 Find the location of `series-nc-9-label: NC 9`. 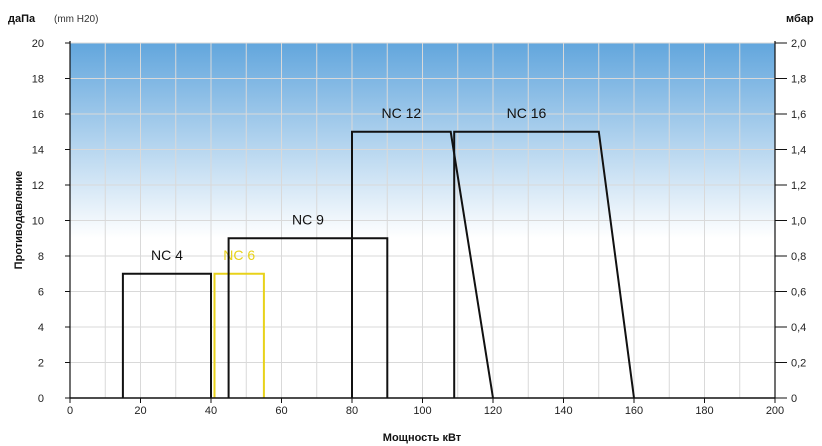

series-nc-9-label: NC 9 is located at coordinates (308, 219).